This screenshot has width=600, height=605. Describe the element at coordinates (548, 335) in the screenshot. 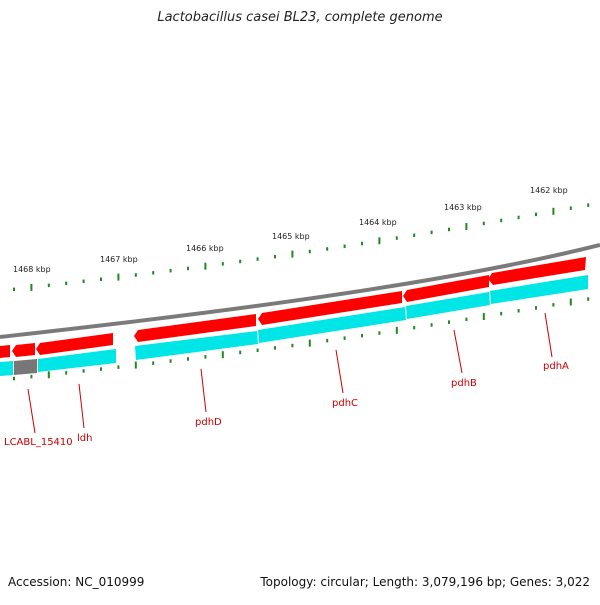

I see `leader-pdhA` at that location.